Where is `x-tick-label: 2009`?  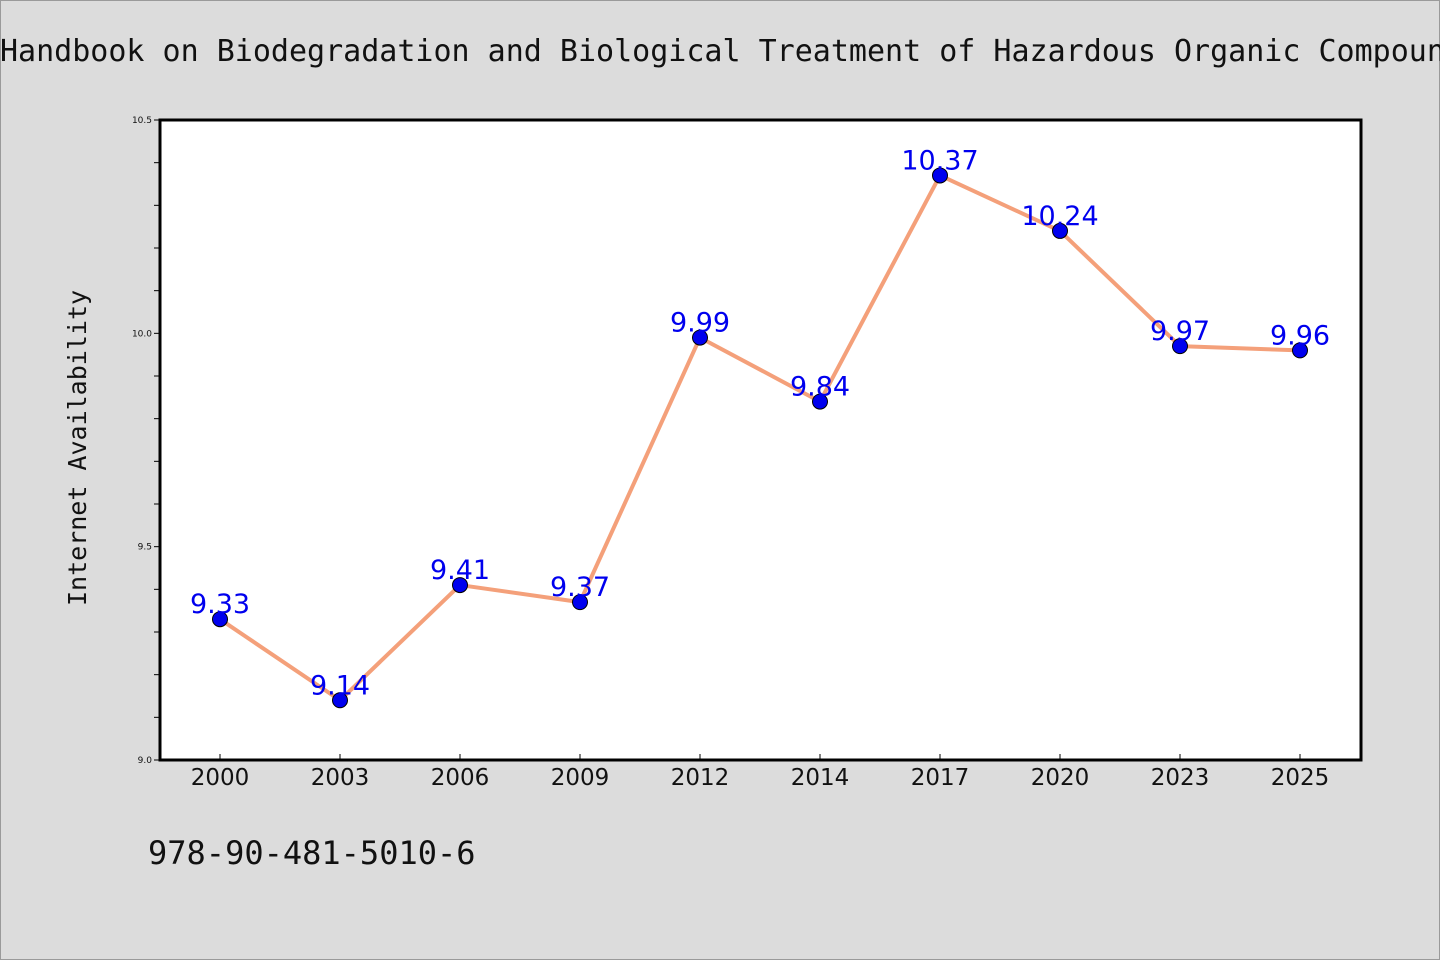
x-tick-label: 2009 is located at coordinates (580, 778).